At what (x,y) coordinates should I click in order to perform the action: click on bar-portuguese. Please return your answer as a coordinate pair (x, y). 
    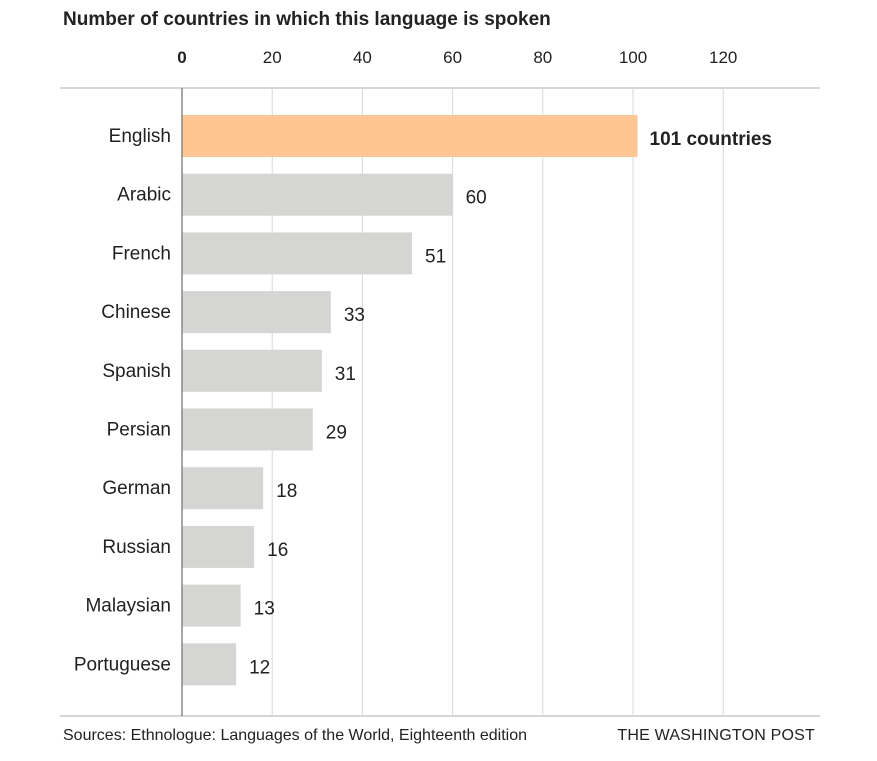
    Looking at the image, I should click on (209, 664).